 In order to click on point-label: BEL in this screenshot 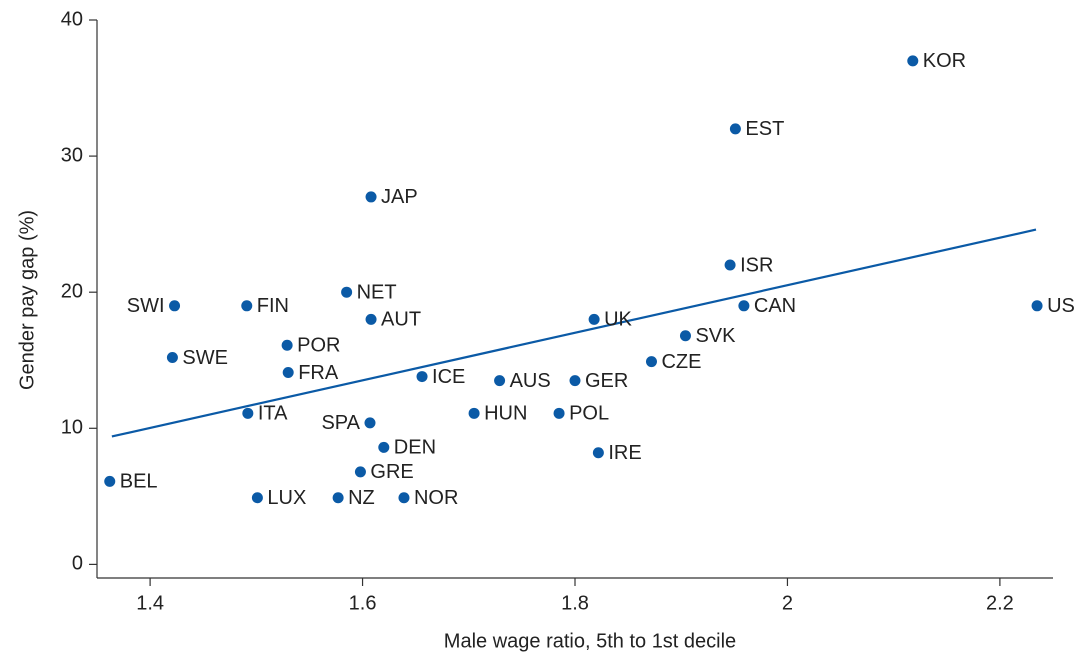, I will do `click(139, 482)`.